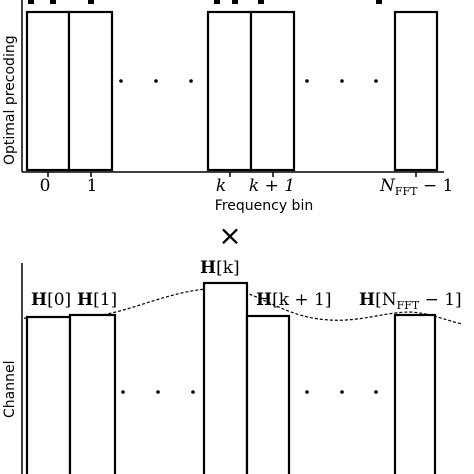 The width and height of the screenshot is (474, 474). I want to click on precoding-bar-k, so click(229, 91).